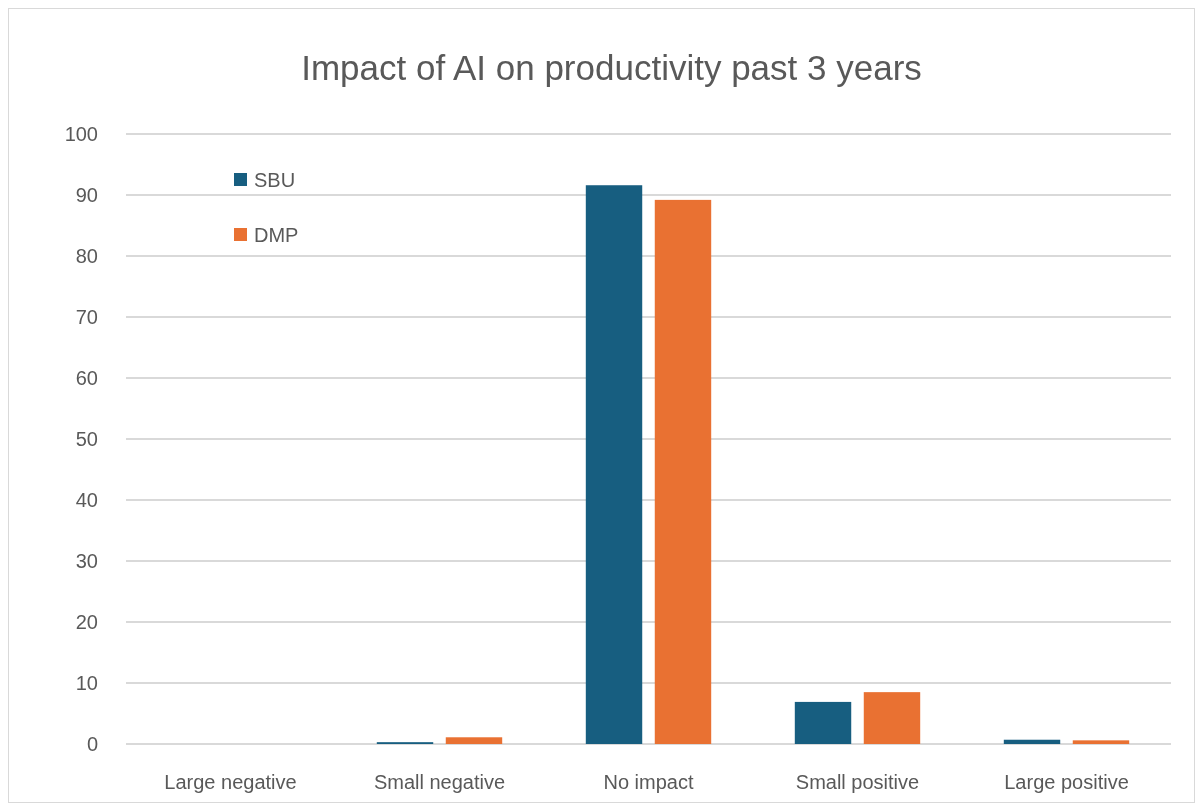 This screenshot has width=1203, height=811. I want to click on x-tick-label: Small negative, so click(439, 782).